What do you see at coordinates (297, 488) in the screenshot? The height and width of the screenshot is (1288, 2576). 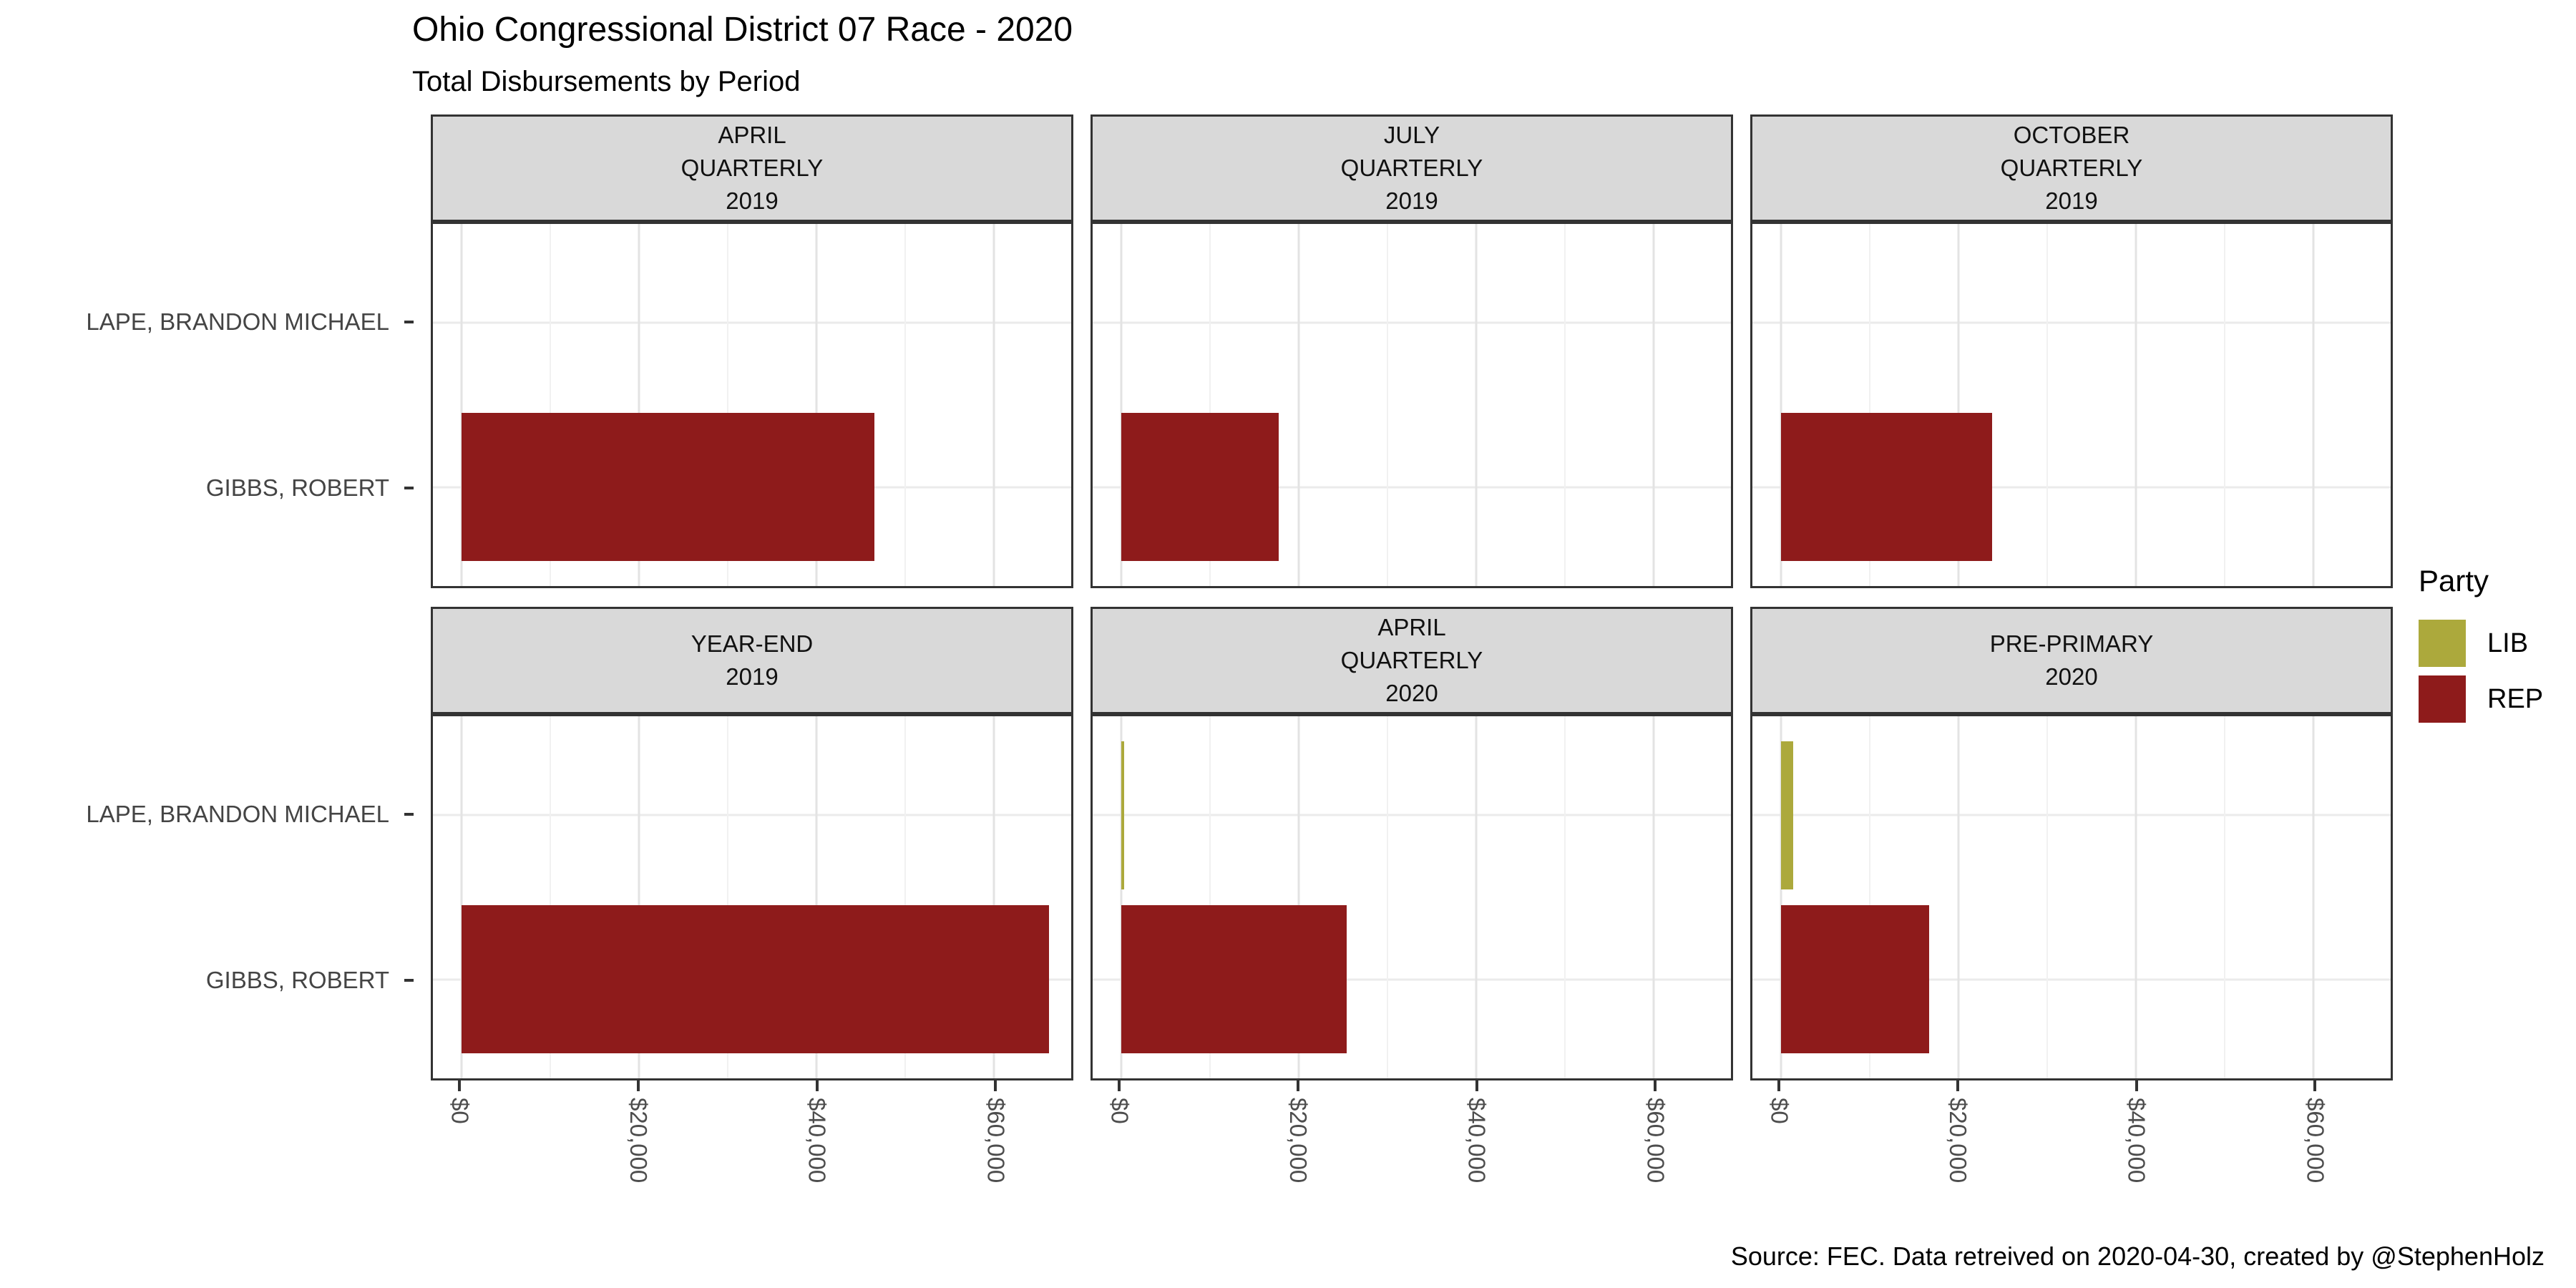 I see `y-axis-label: GIBBS, ROBERT` at bounding box center [297, 488].